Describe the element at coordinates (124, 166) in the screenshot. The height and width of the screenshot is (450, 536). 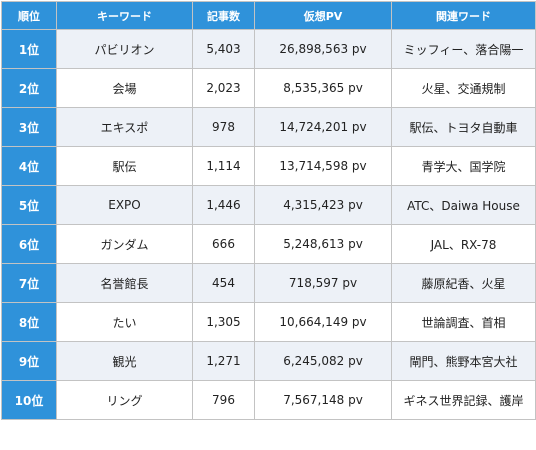
I see `keyword-cell: 駅伝` at that location.